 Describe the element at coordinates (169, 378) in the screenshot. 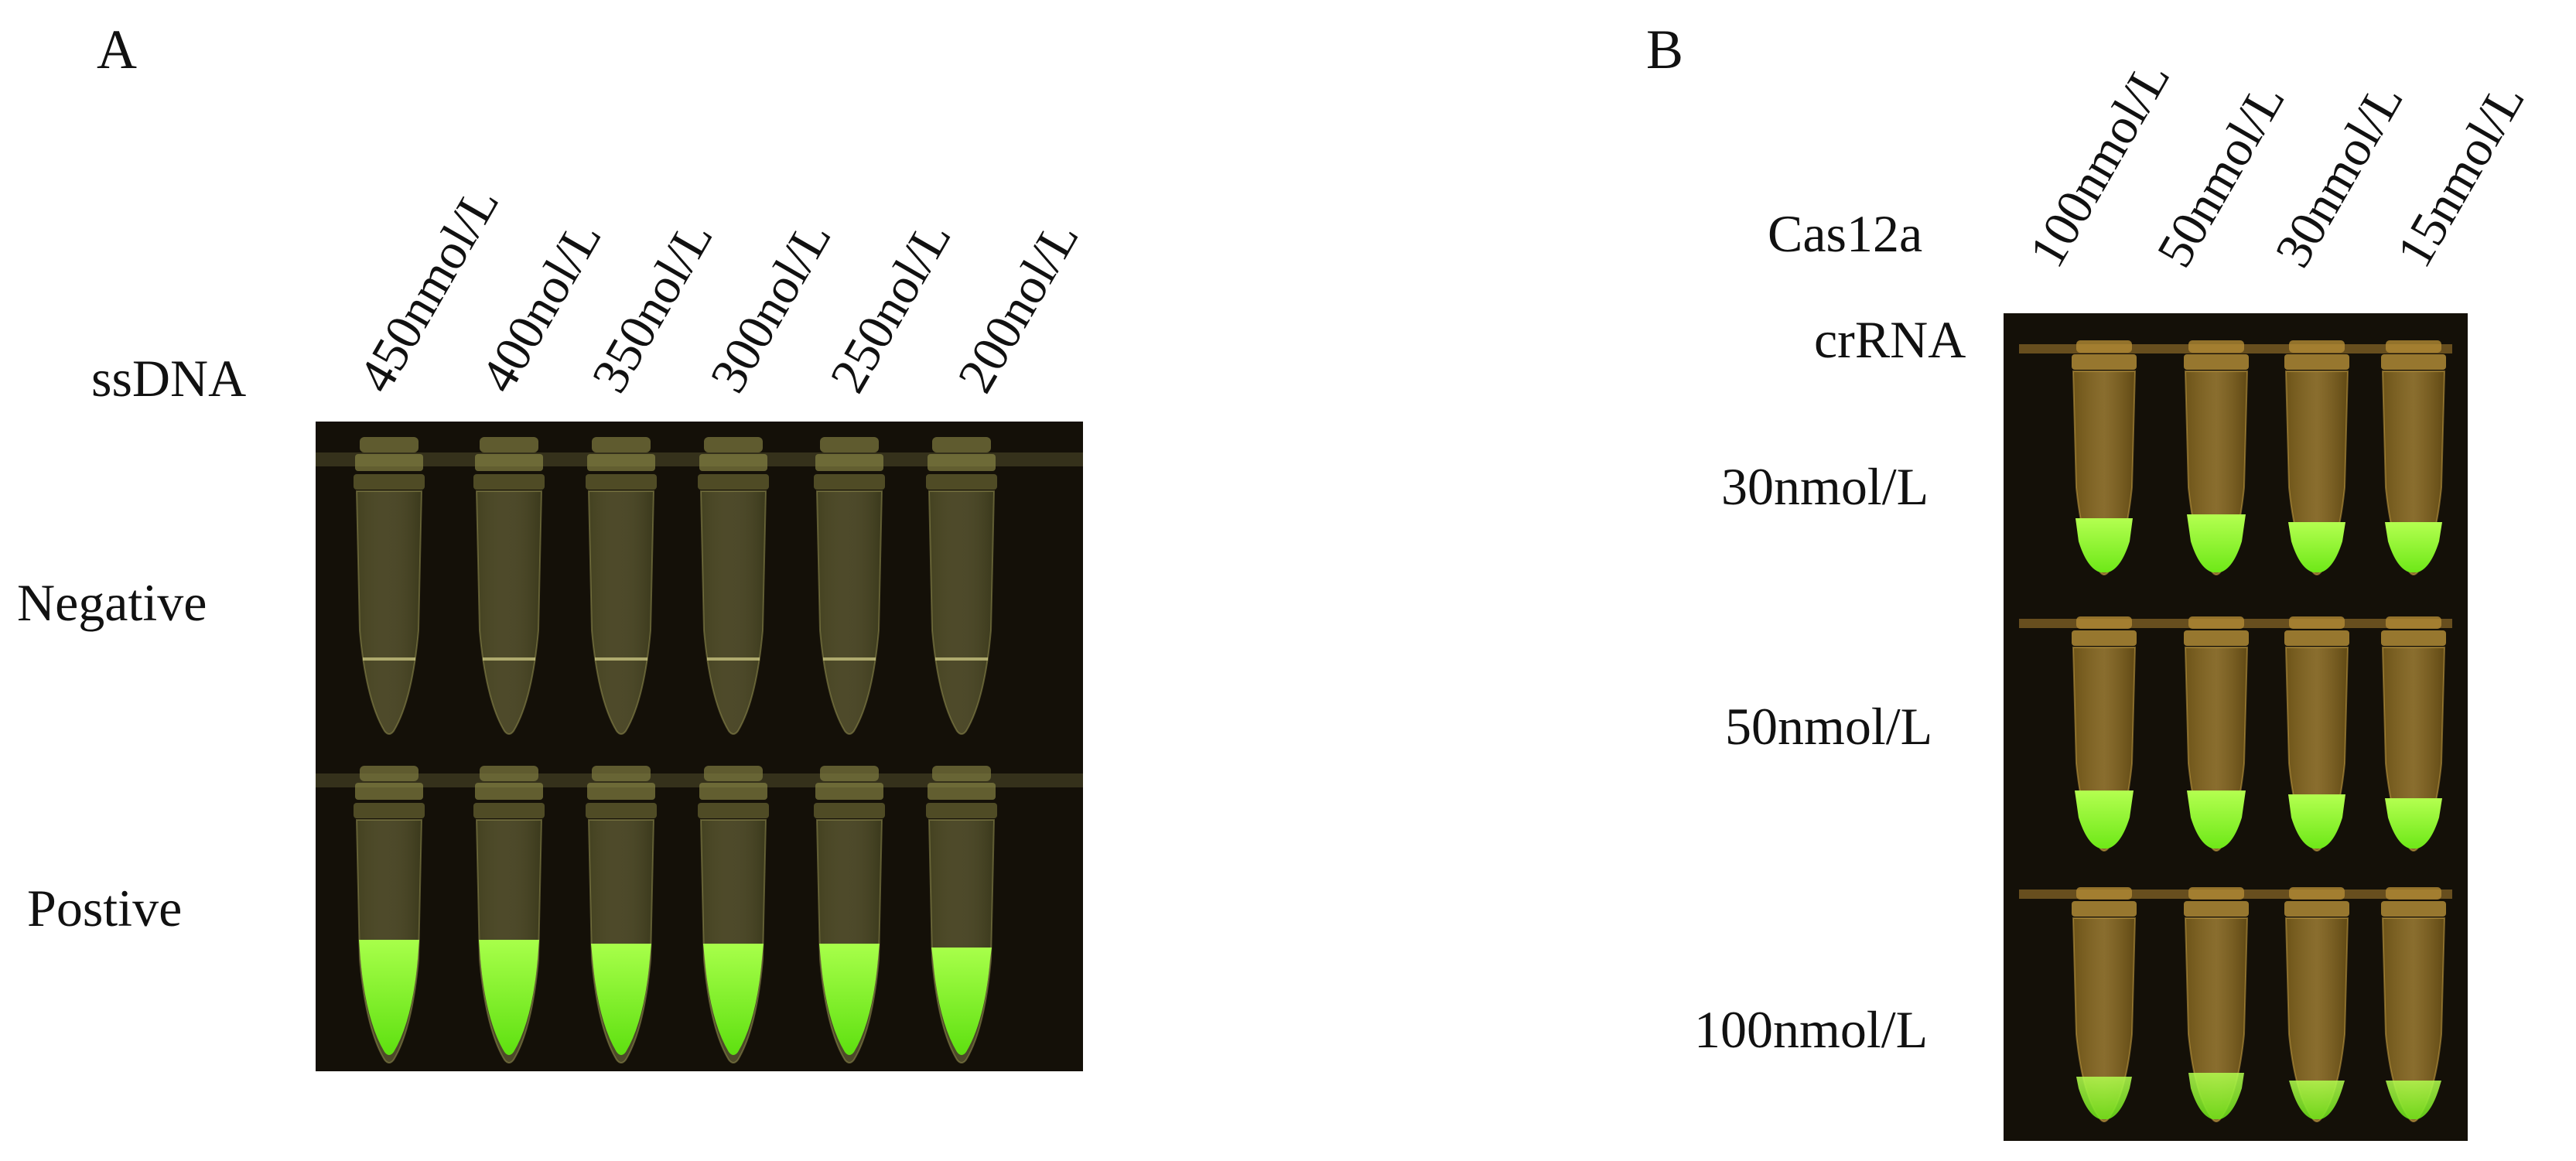

I see `panel-a-row-header: ssDNA` at that location.